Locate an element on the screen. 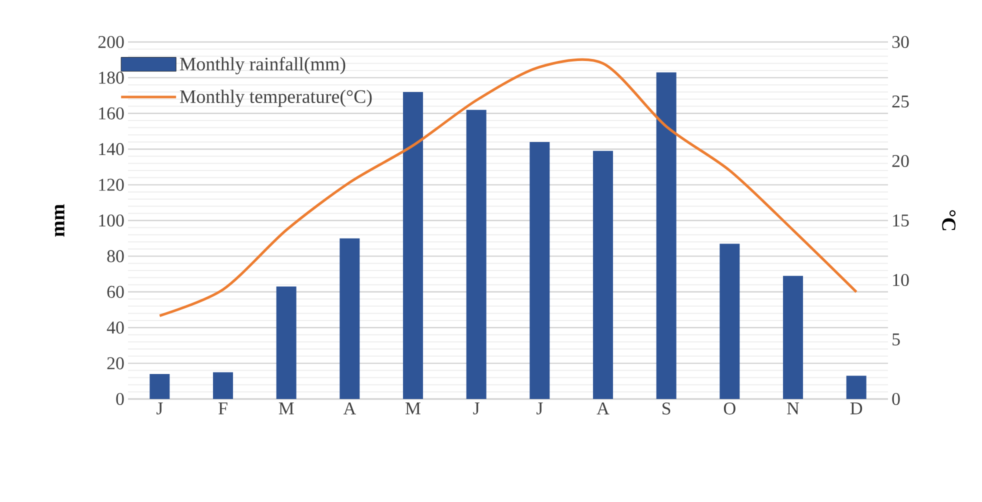 This screenshot has height=502, width=982. y-tick-label: 160 is located at coordinates (111, 113).